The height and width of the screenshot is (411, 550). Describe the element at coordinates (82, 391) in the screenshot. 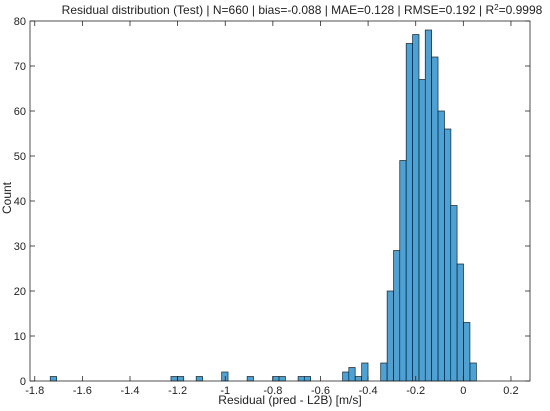

I see `x-tick-label: -1.6` at that location.